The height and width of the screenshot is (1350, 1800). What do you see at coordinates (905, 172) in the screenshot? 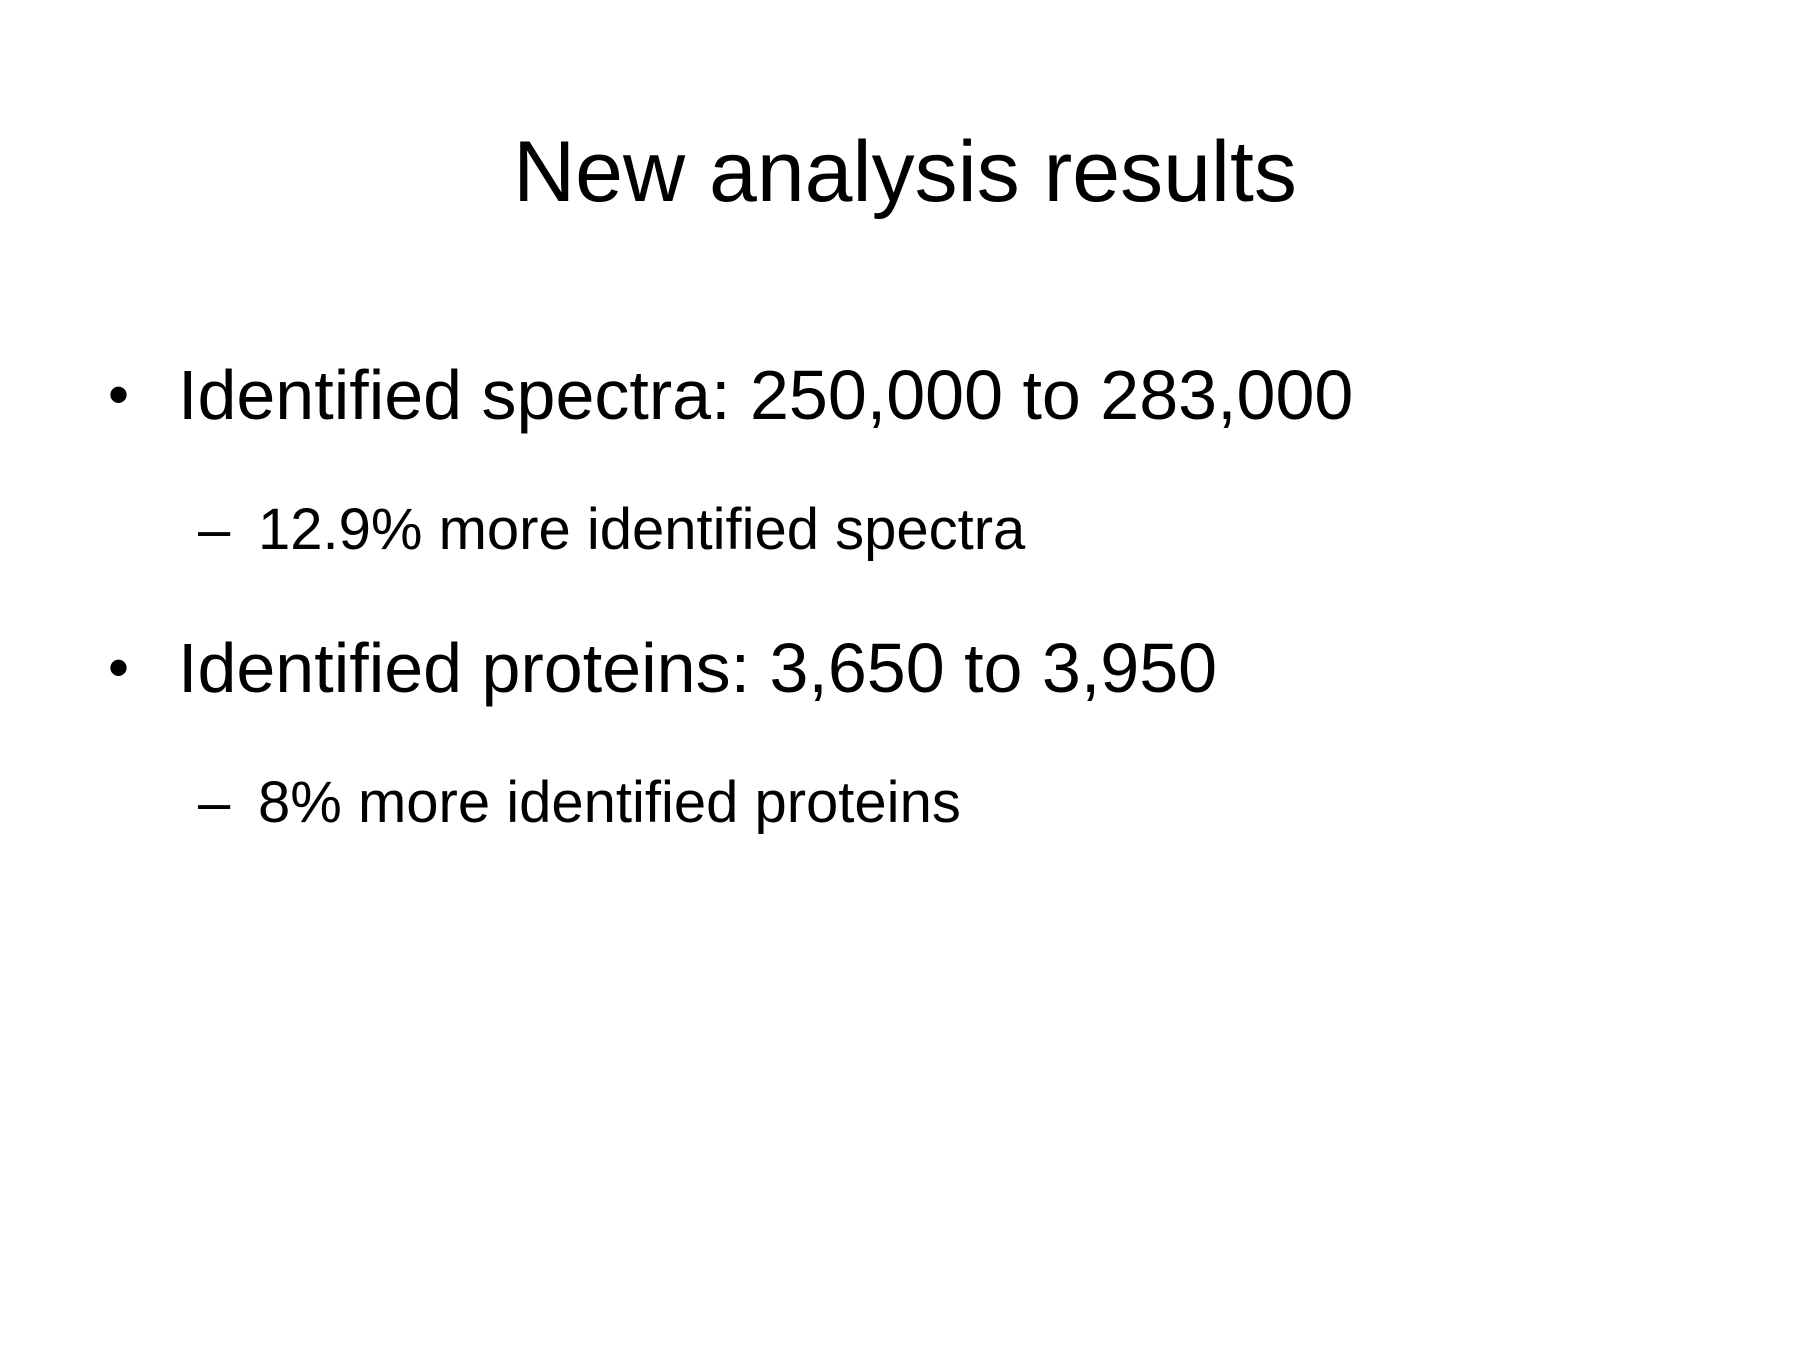
I see `slide-title: New analysis results` at bounding box center [905, 172].